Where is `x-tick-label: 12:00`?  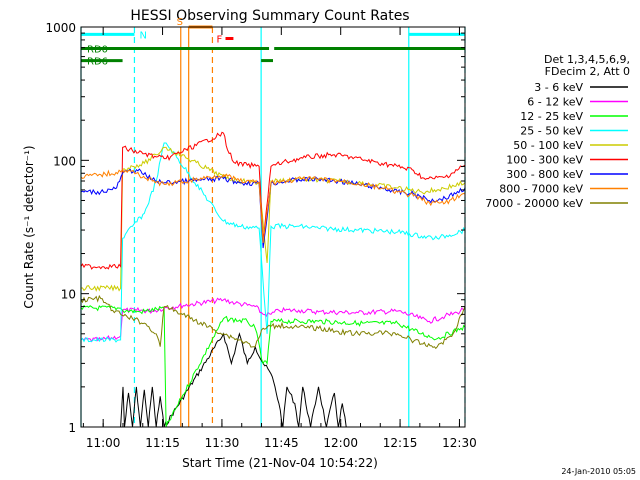
x-tick-label: 12:00 is located at coordinates (340, 443).